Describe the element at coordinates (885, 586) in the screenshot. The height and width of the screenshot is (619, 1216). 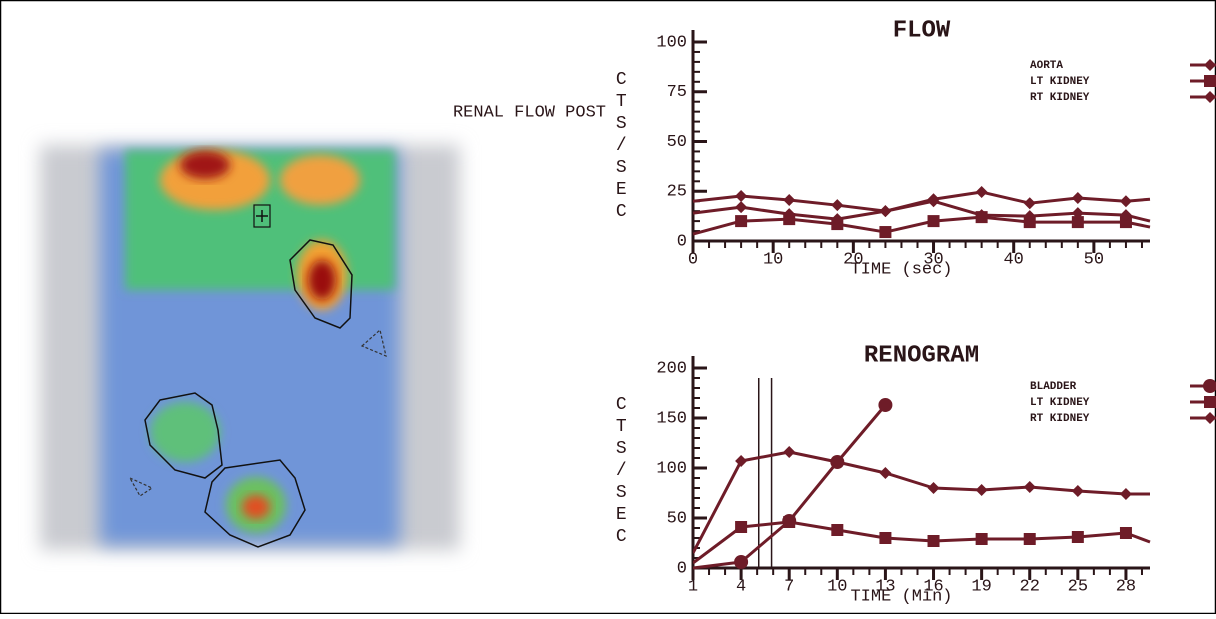
I see `x-tick-label: 13` at that location.